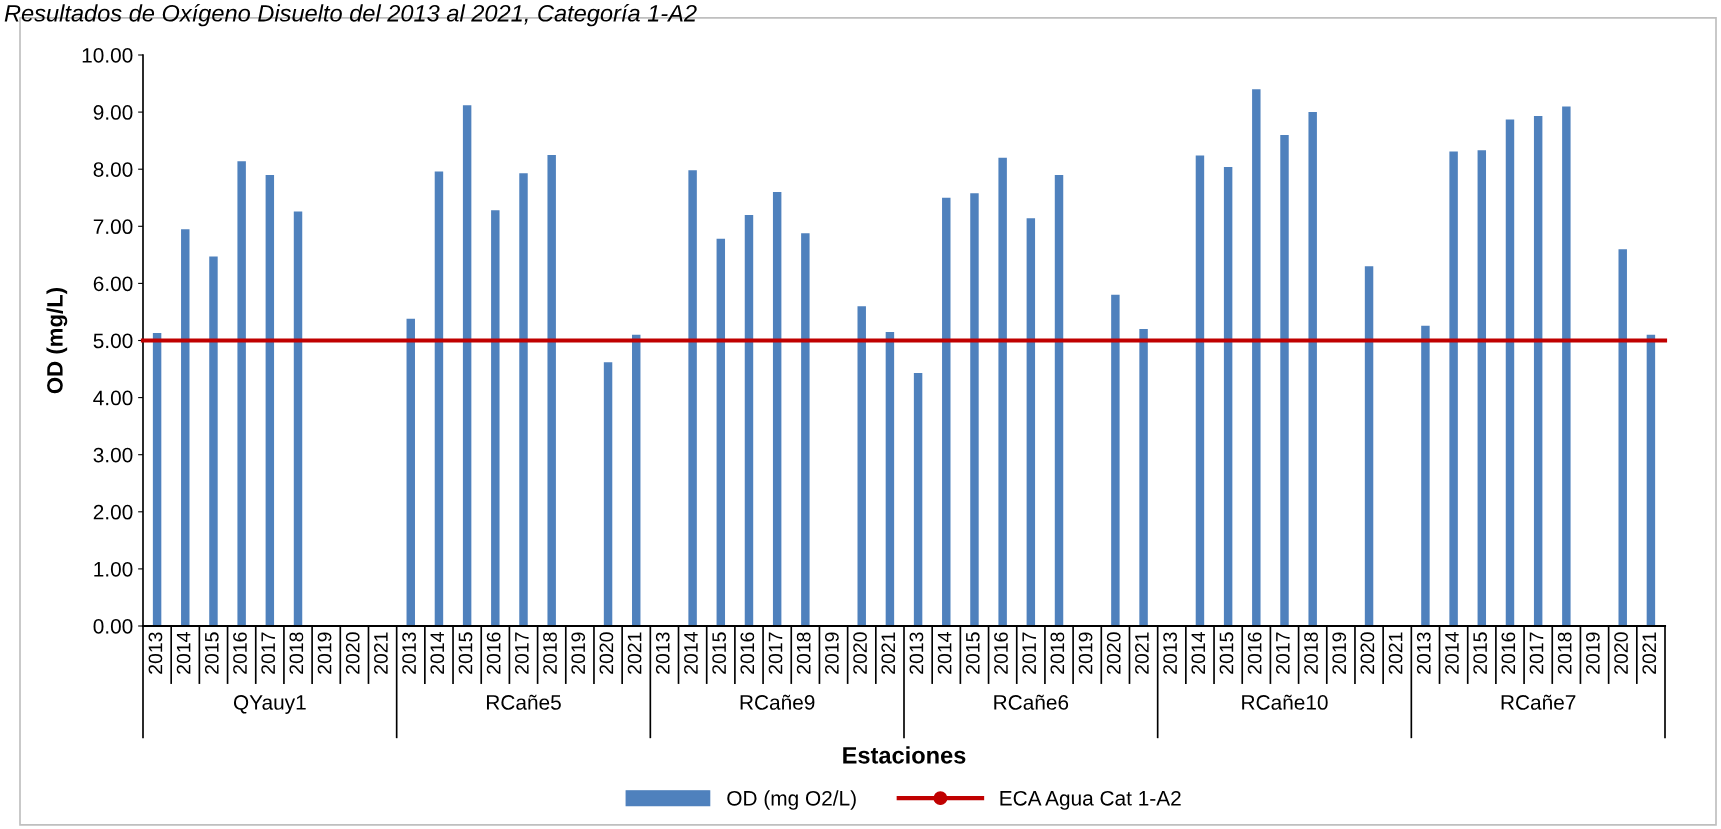  I want to click on y-tick-label: 1.00, so click(113, 569).